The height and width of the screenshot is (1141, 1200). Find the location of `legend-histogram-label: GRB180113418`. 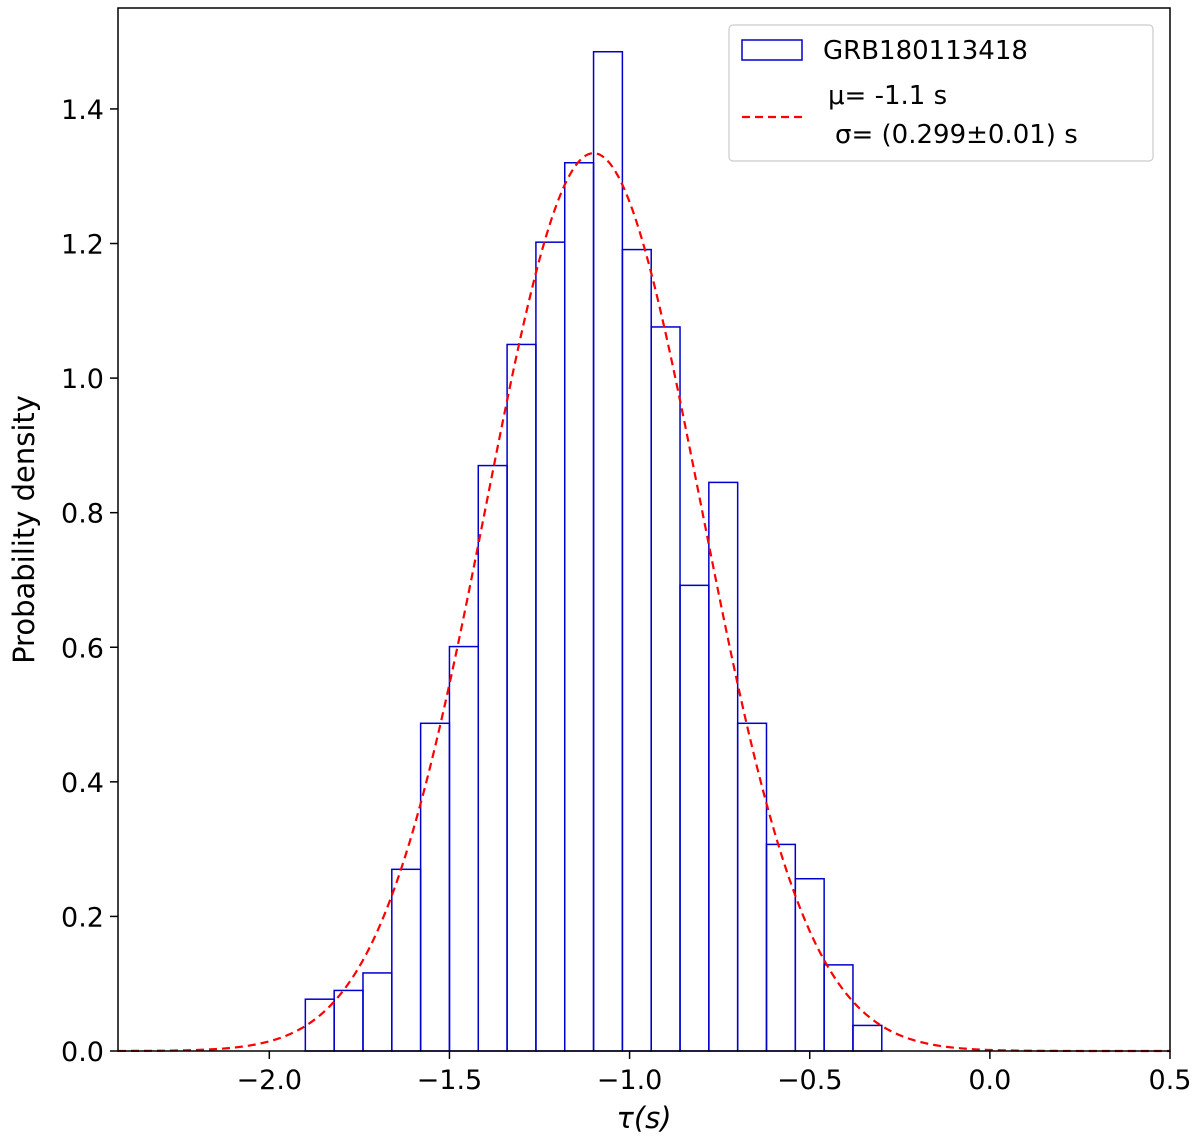

legend-histogram-label: GRB180113418 is located at coordinates (925, 51).